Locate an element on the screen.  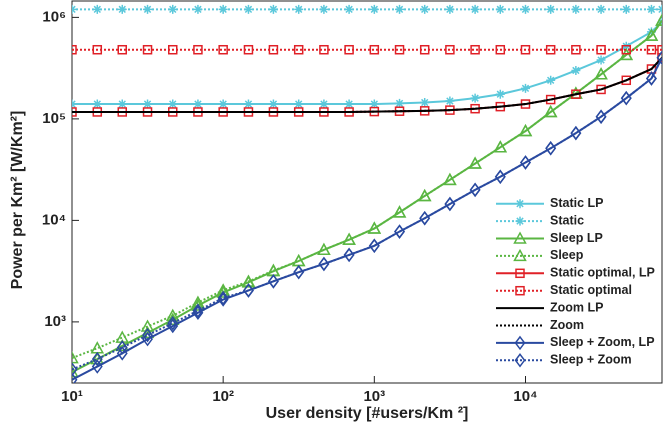
legend-label: Sleep LP is located at coordinates (576, 238).